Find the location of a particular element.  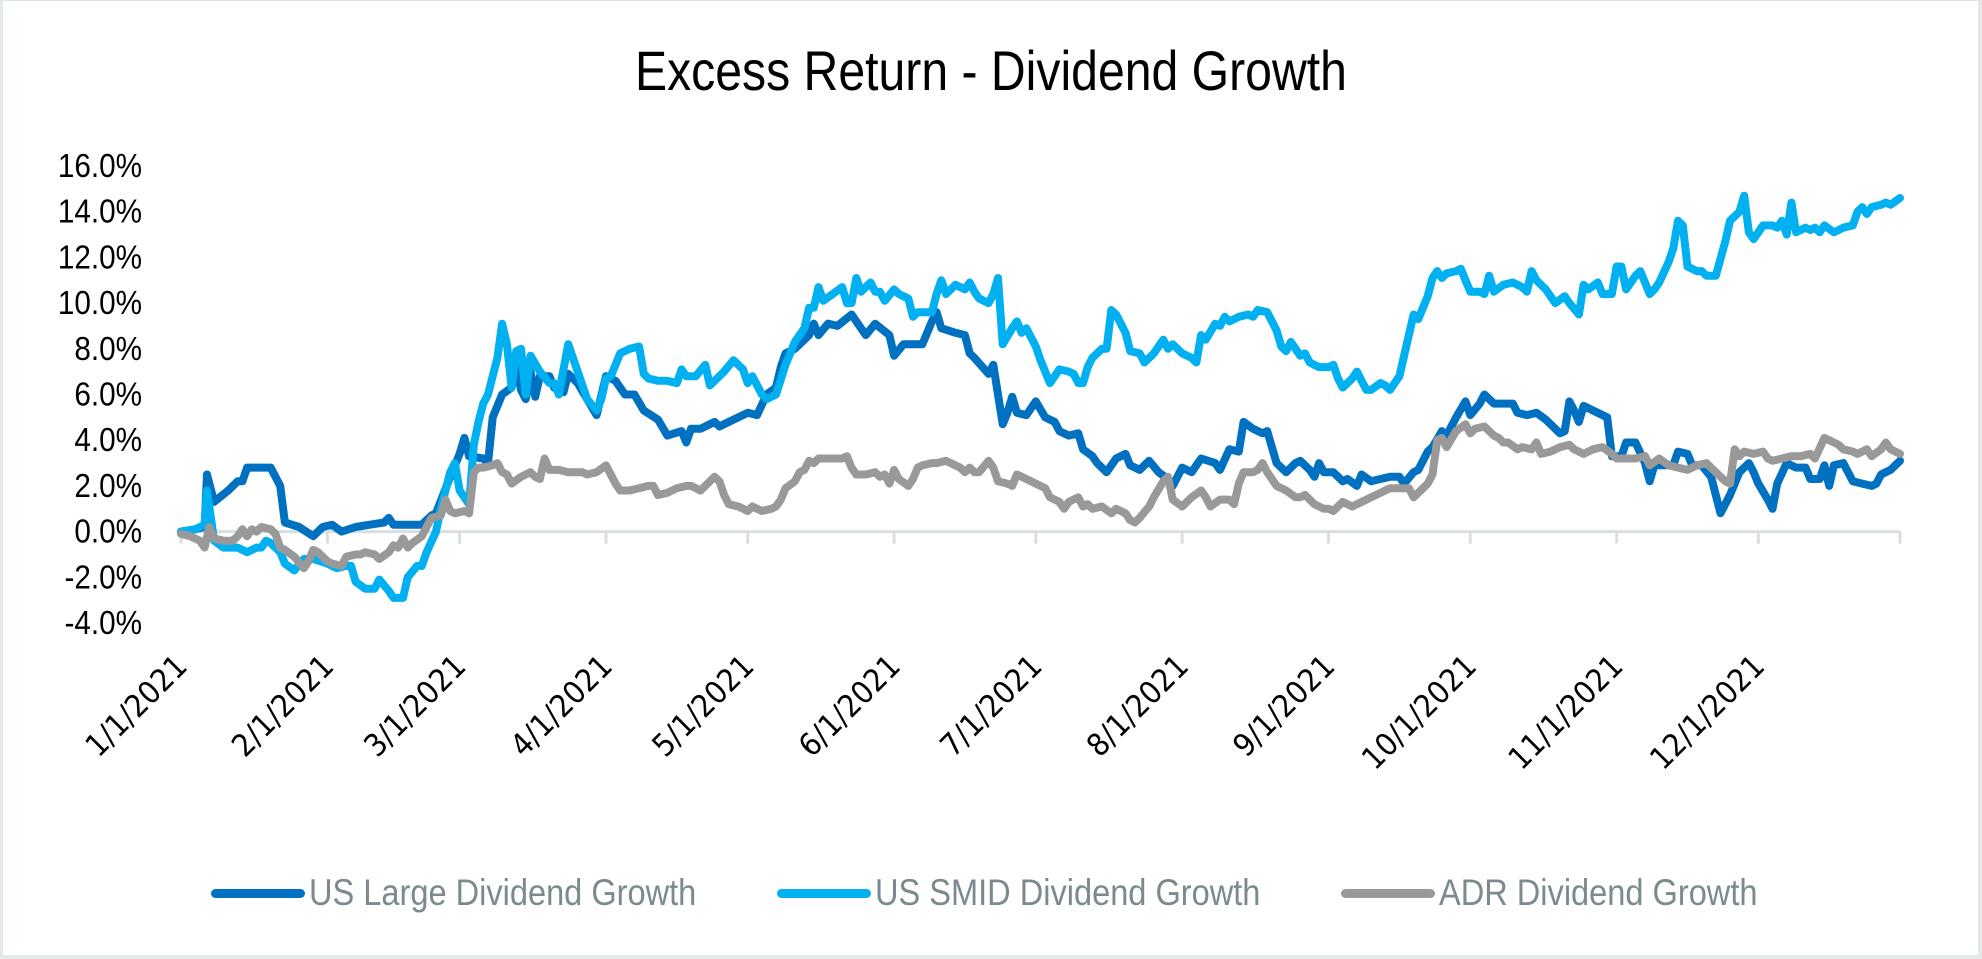

y-tick-label: 6.0% is located at coordinates (108, 394).